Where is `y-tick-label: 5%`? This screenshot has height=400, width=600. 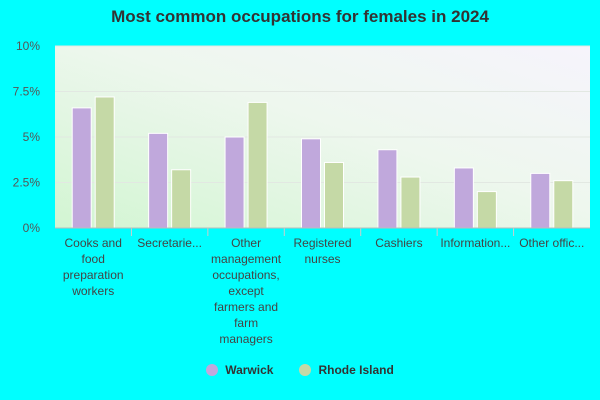
y-tick-label: 5% is located at coordinates (32, 137).